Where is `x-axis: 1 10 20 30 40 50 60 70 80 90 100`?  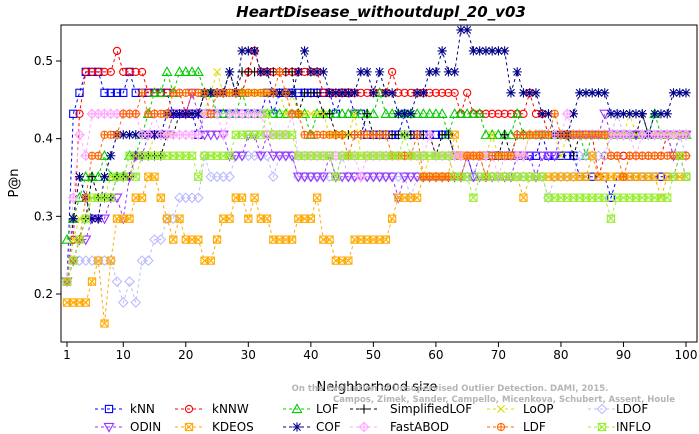
x-axis: 1 10 20 30 40 50 60 70 80 90 100 is located at coordinates (380, 352).